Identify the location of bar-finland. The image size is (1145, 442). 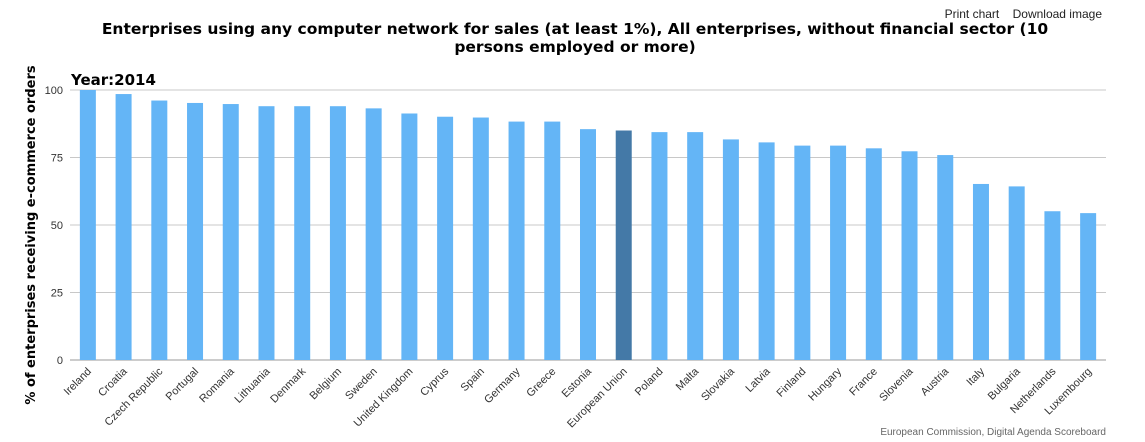
(802, 252).